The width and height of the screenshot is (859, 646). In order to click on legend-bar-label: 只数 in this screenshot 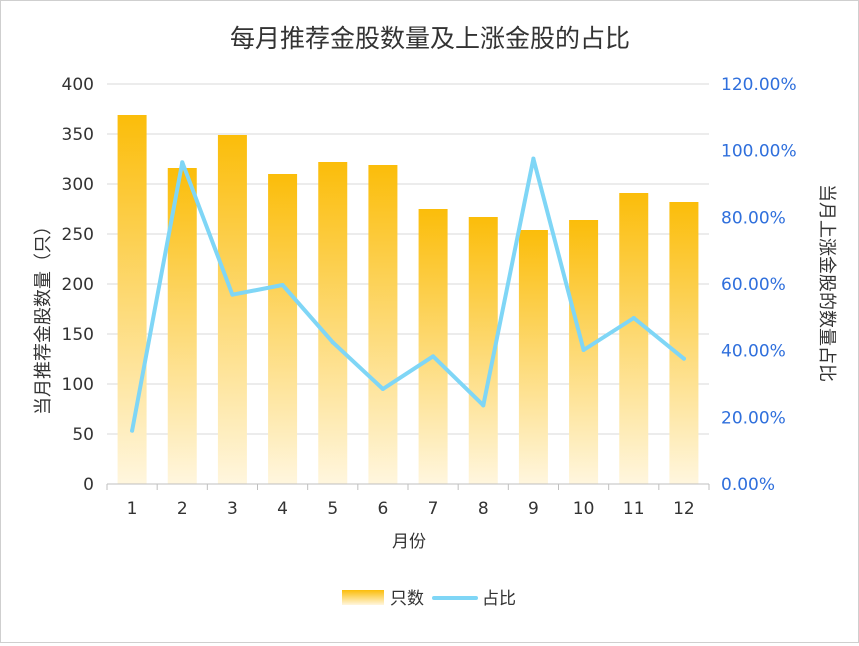, I will do `click(407, 599)`.